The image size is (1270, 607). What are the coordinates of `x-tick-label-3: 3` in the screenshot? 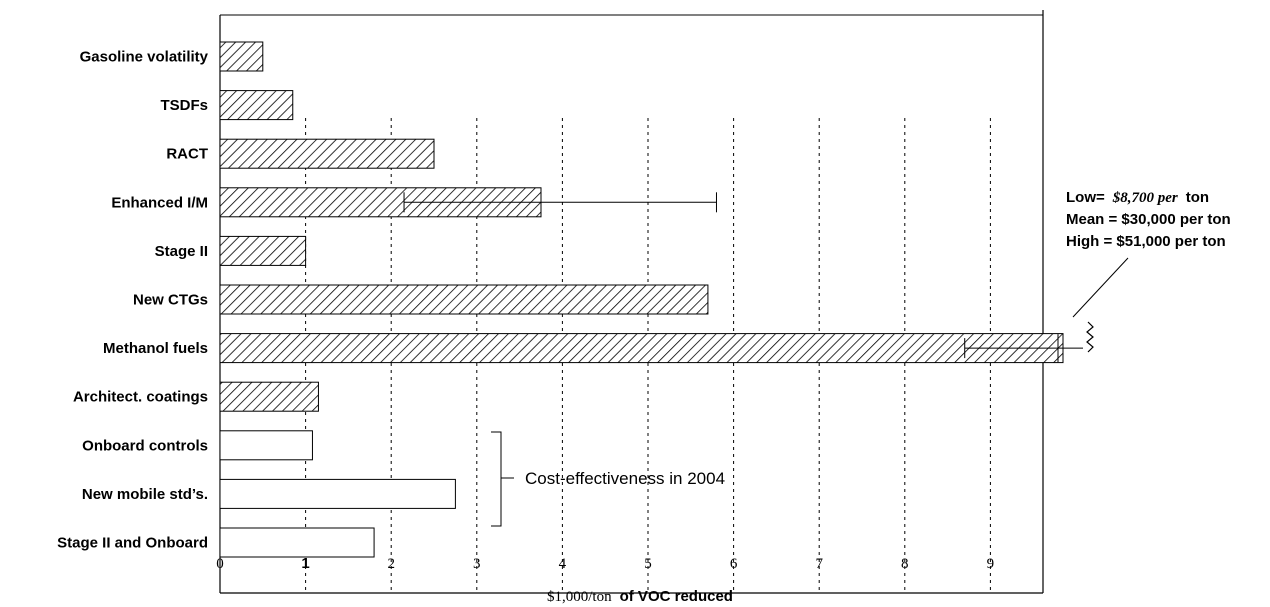 It's located at (477, 564).